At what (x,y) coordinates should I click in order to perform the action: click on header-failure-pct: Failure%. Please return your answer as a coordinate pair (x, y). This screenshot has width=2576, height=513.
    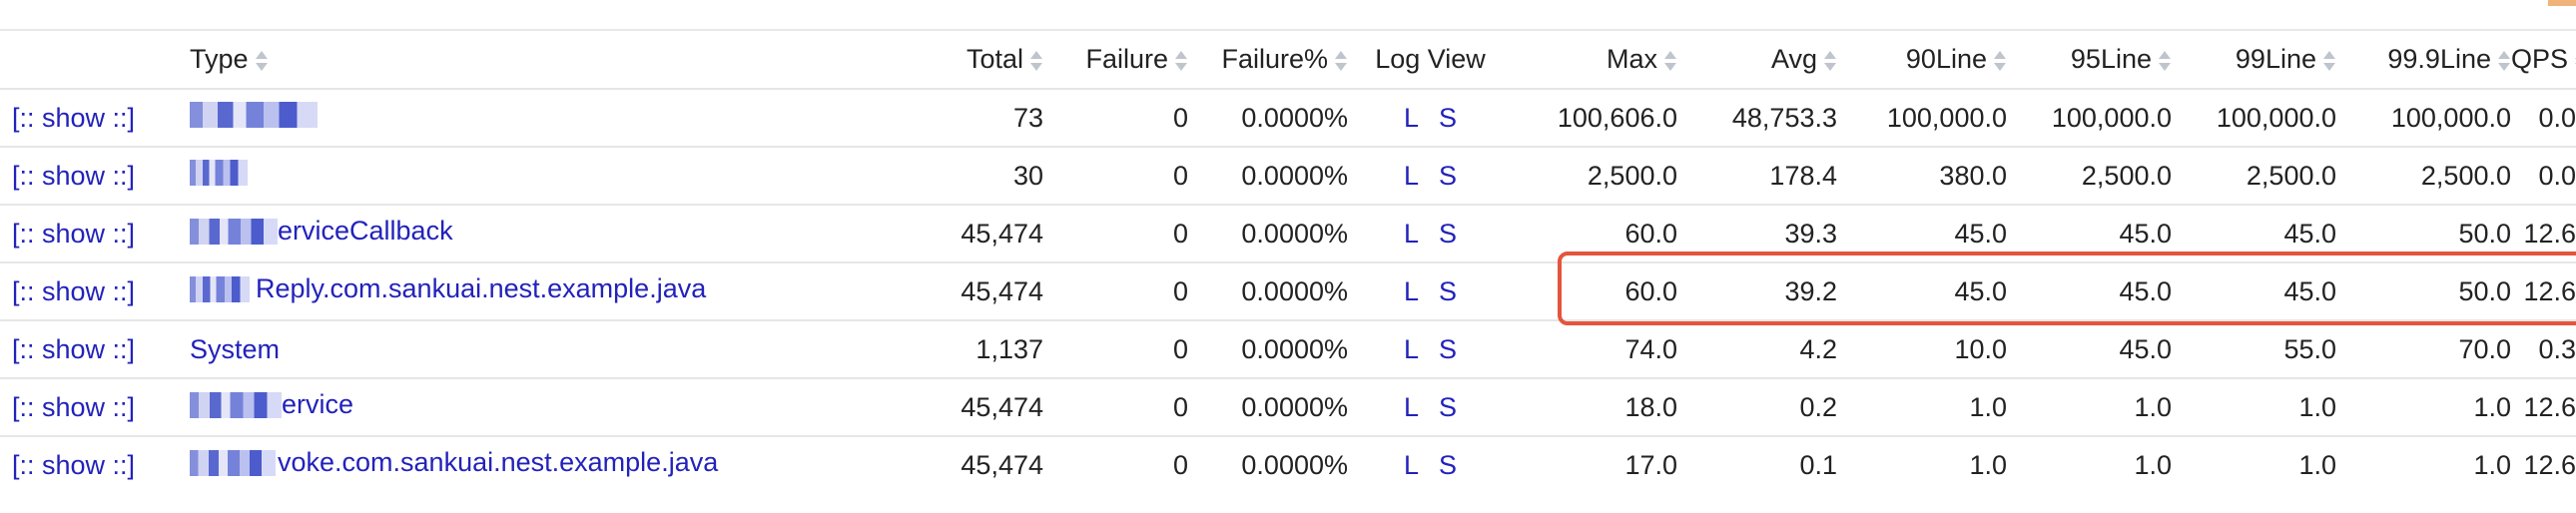
    Looking at the image, I should click on (1268, 60).